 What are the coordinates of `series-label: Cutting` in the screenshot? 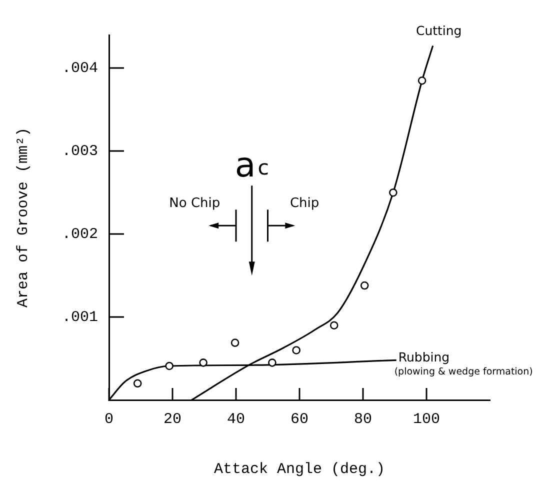 It's located at (439, 30).